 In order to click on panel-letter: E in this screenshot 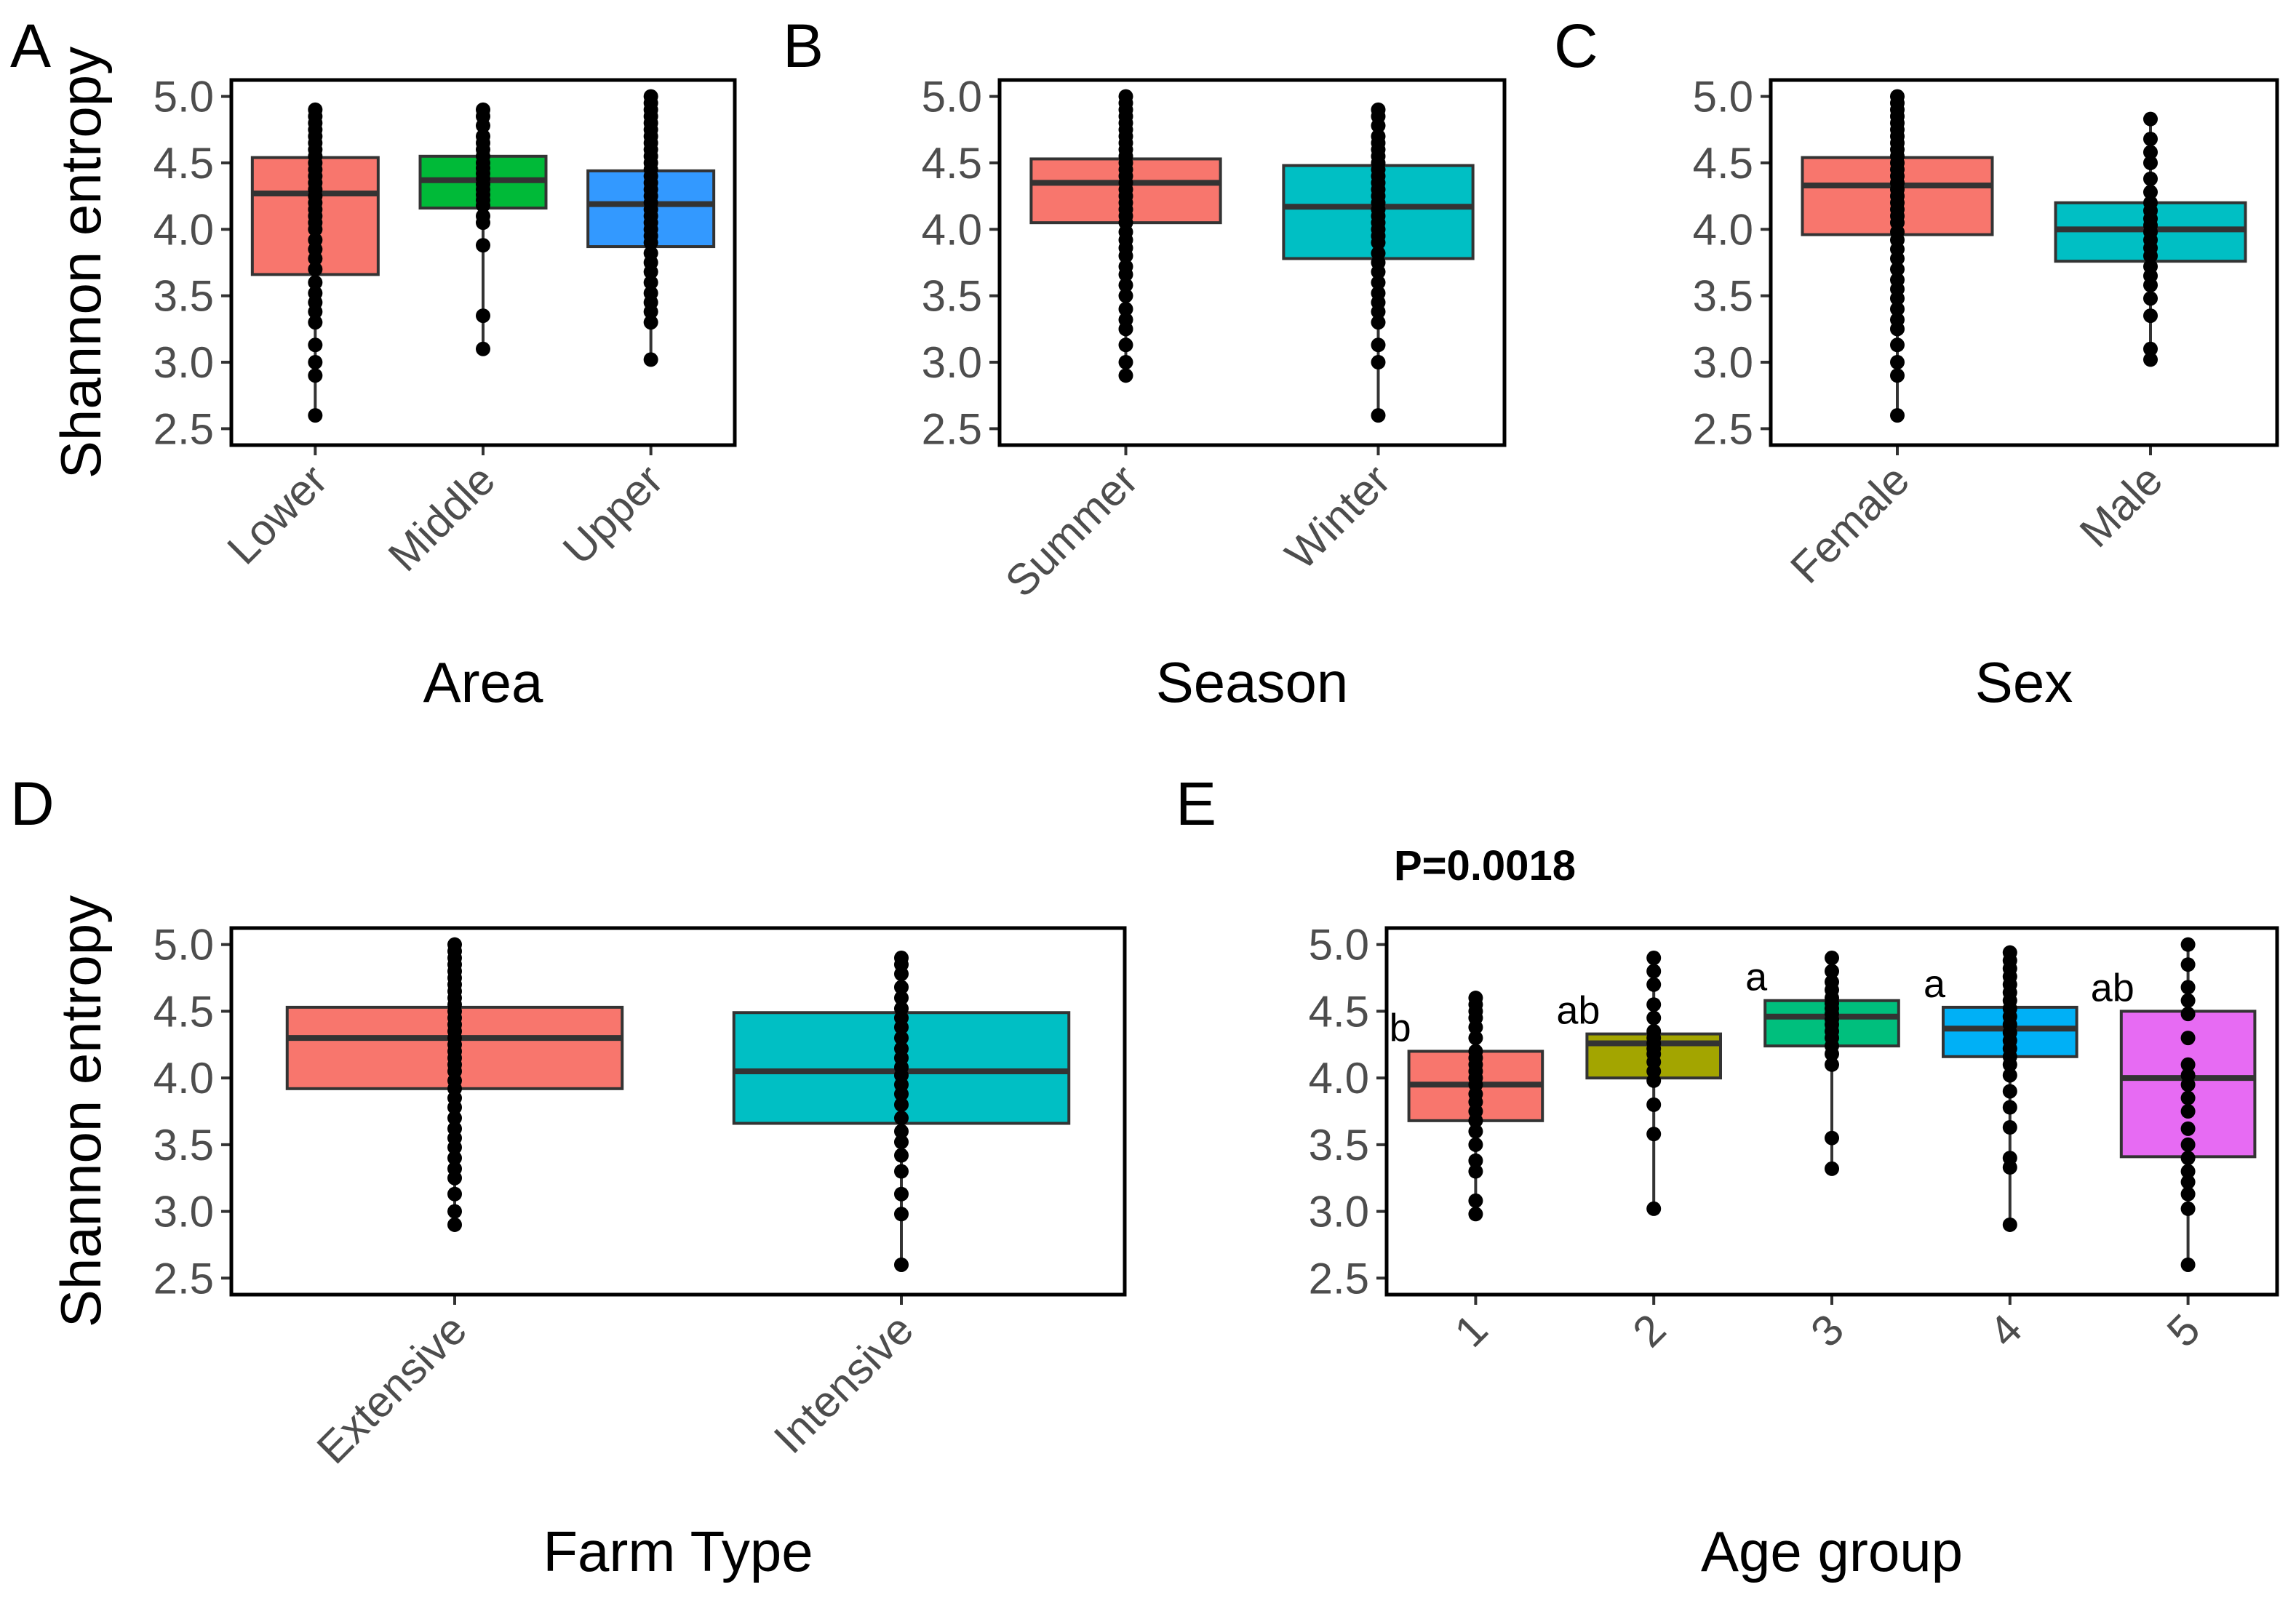, I will do `click(1196, 804)`.